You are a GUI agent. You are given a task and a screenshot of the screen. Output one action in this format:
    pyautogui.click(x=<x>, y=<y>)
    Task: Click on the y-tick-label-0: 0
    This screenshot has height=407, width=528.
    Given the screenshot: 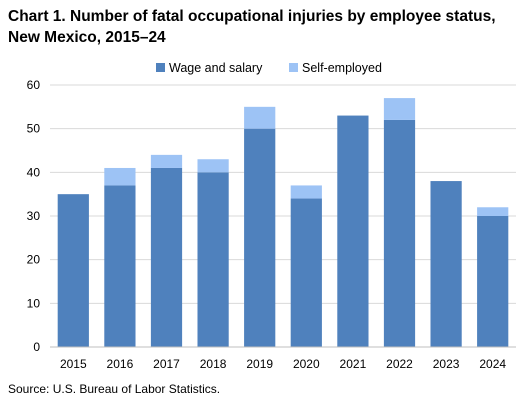 What is the action you would take?
    pyautogui.click(x=36, y=347)
    